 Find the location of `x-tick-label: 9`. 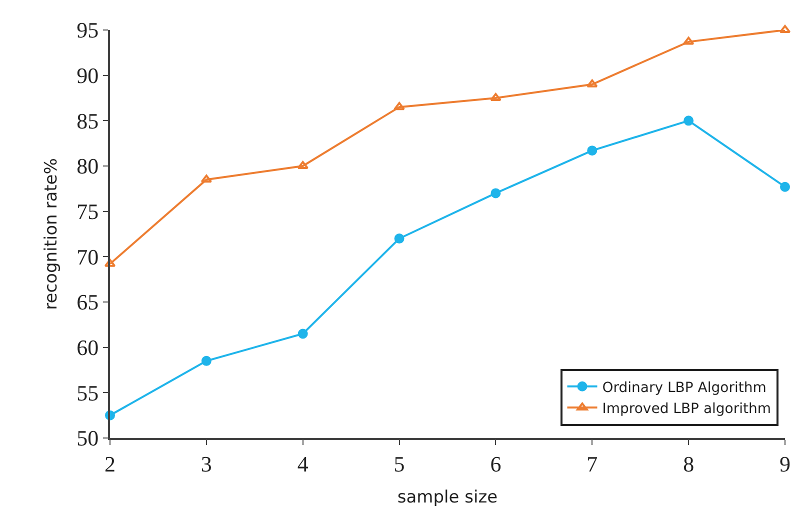

x-tick-label: 9 is located at coordinates (785, 463).